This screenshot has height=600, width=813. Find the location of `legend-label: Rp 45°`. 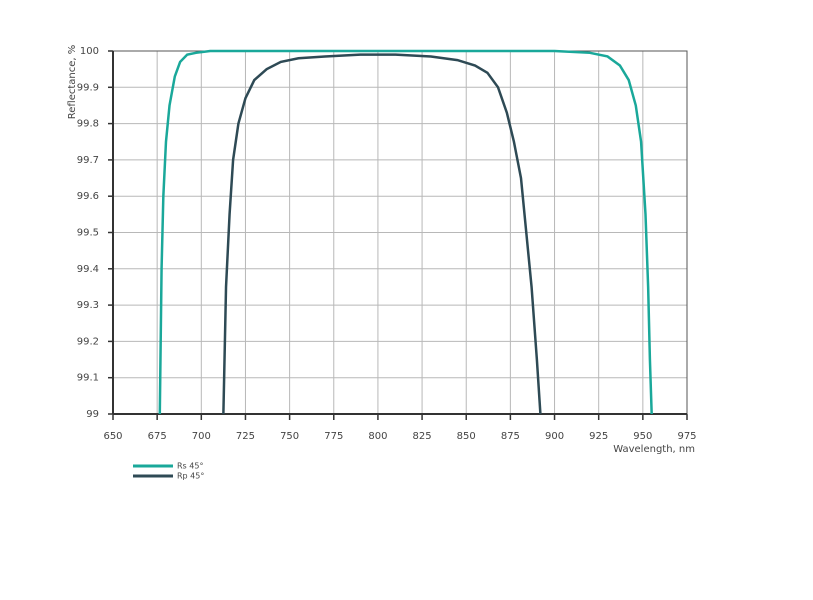

legend-label: Rp 45° is located at coordinates (190, 476).